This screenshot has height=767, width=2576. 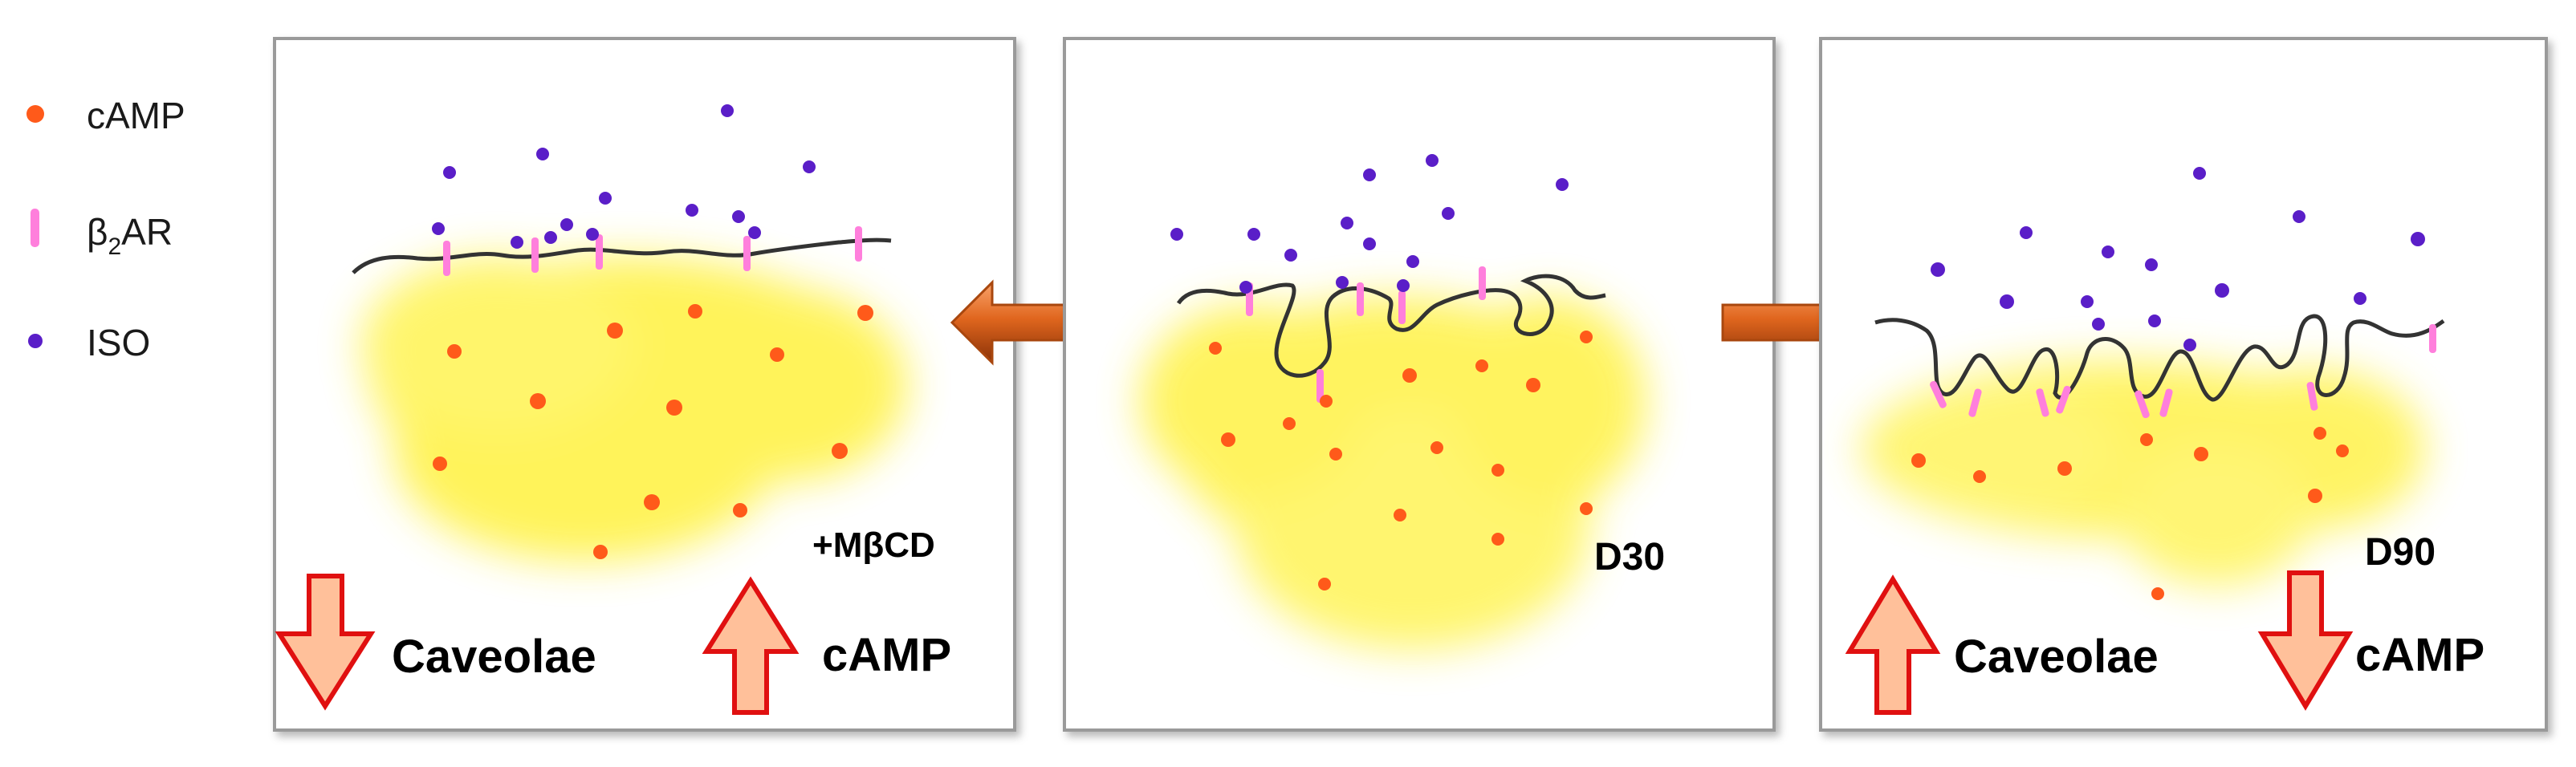 I want to click on membrane-middle, so click(x=1391, y=326).